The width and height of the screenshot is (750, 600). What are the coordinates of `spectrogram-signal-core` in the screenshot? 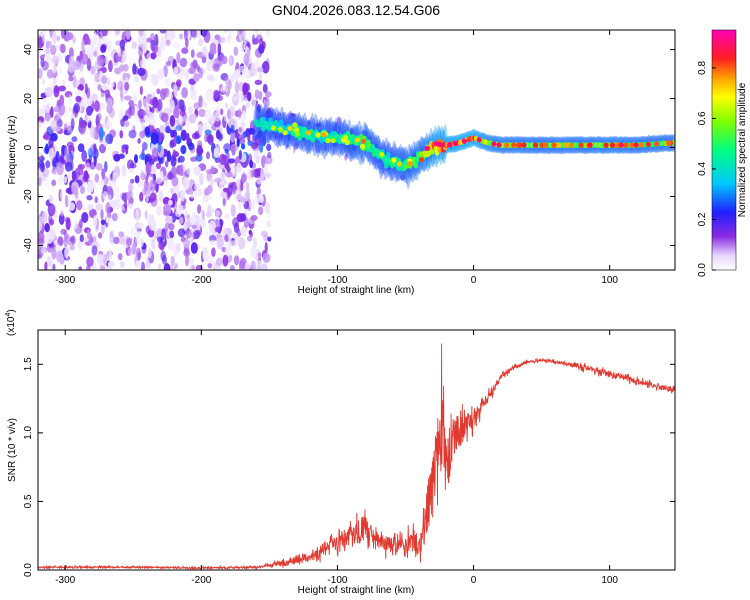 It's located at (386, 165).